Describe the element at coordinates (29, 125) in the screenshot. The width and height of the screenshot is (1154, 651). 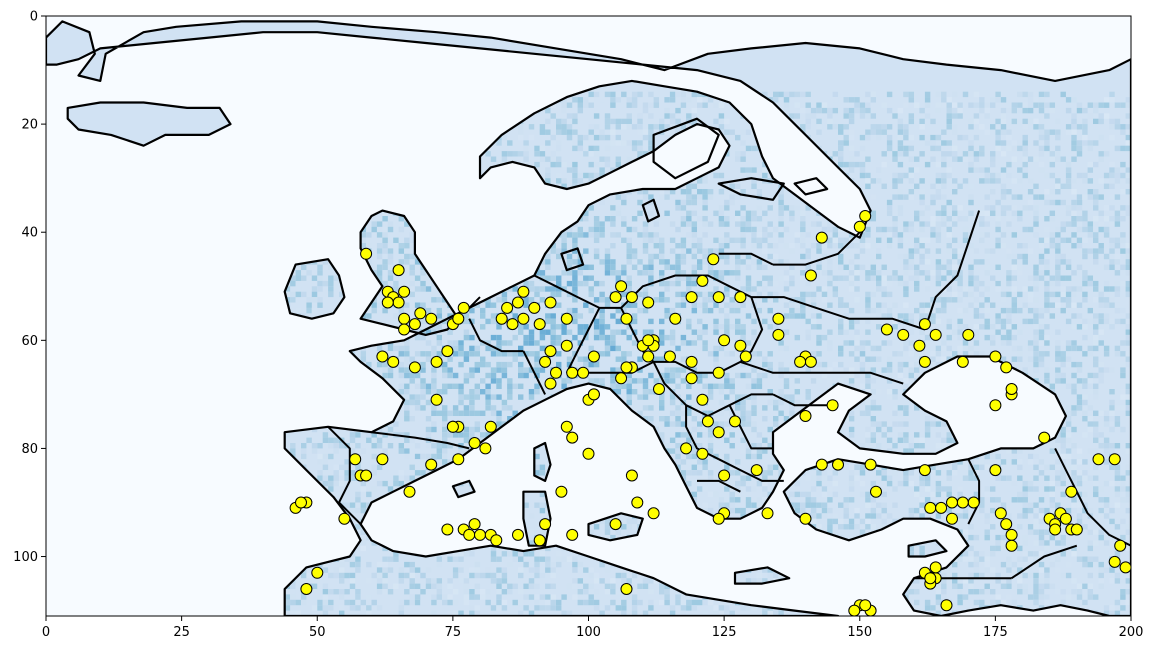
I see `y-tick-label: 20` at that location.